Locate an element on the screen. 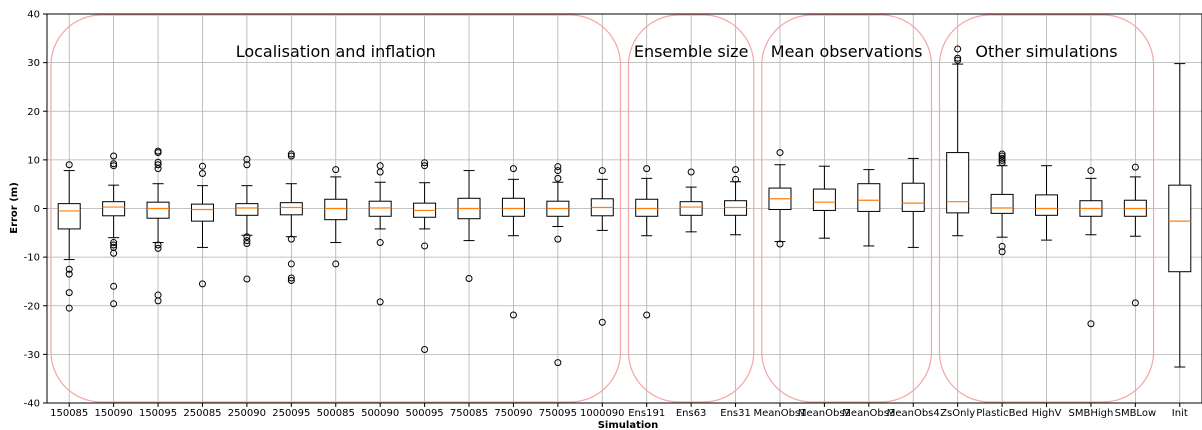 The image size is (1202, 430). box-plot-MeanObs4 is located at coordinates (913, 202).